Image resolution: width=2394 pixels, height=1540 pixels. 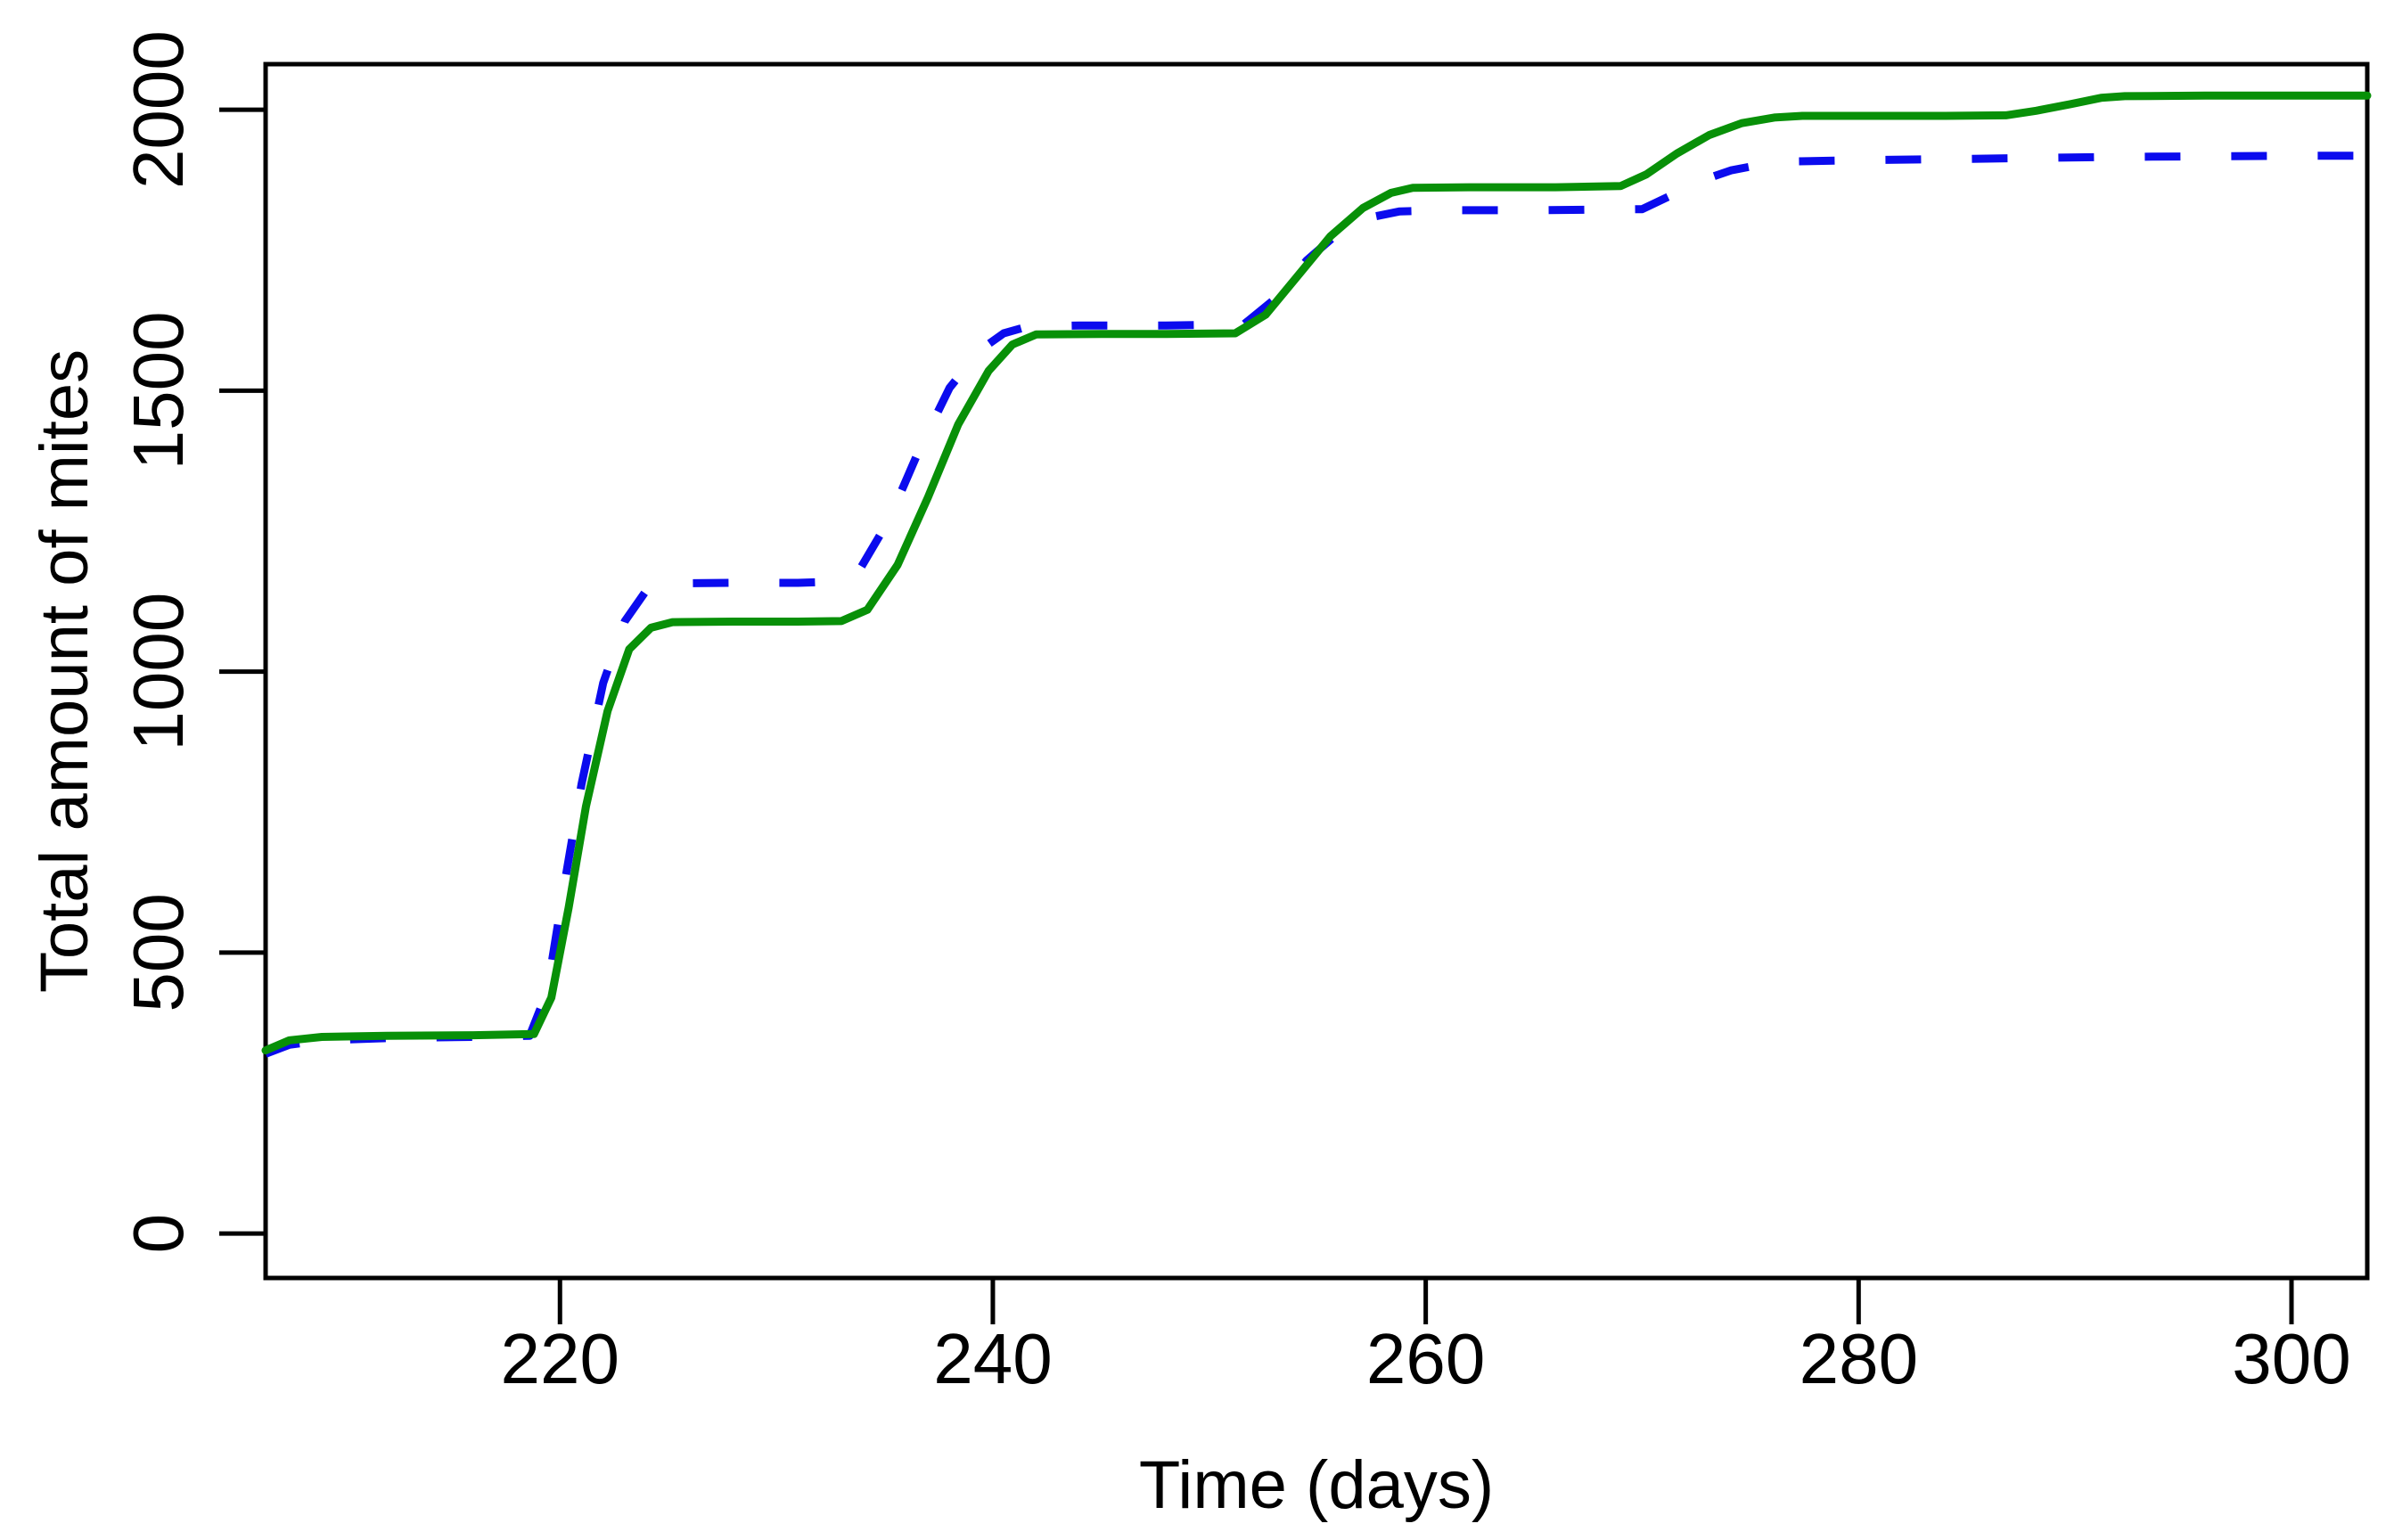 I want to click on x-tick-label: 260, so click(x=1425, y=1358).